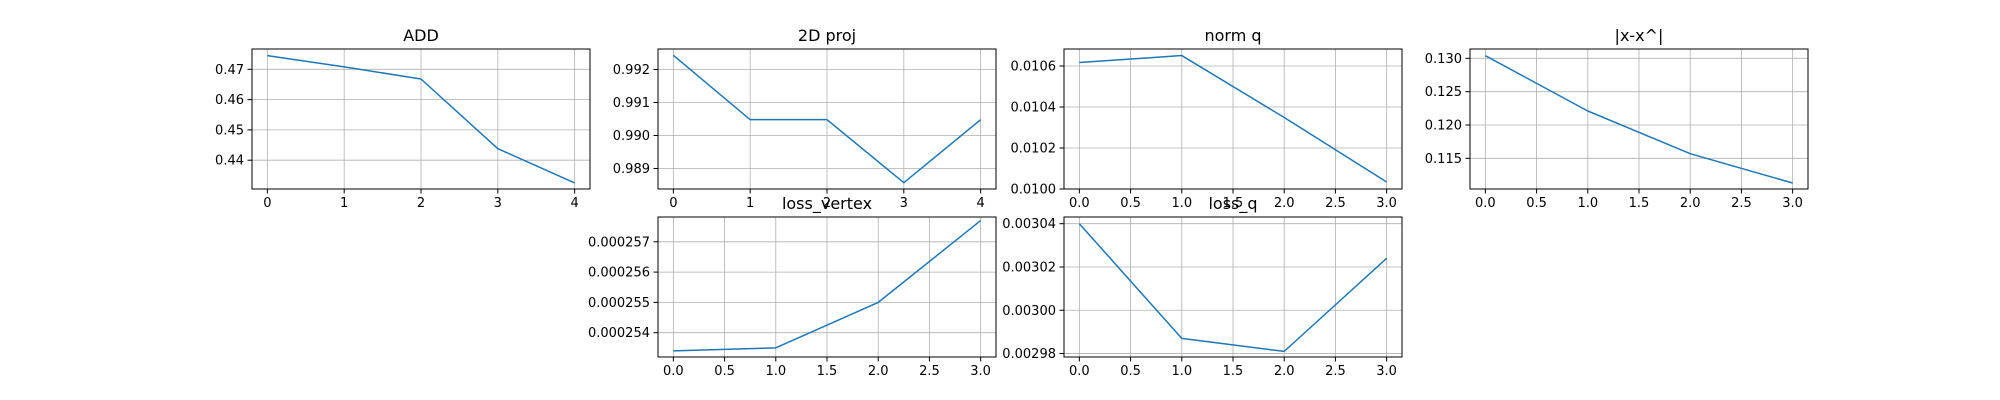  Describe the element at coordinates (1232, 35) in the screenshot. I see `chart-title: norm q` at that location.